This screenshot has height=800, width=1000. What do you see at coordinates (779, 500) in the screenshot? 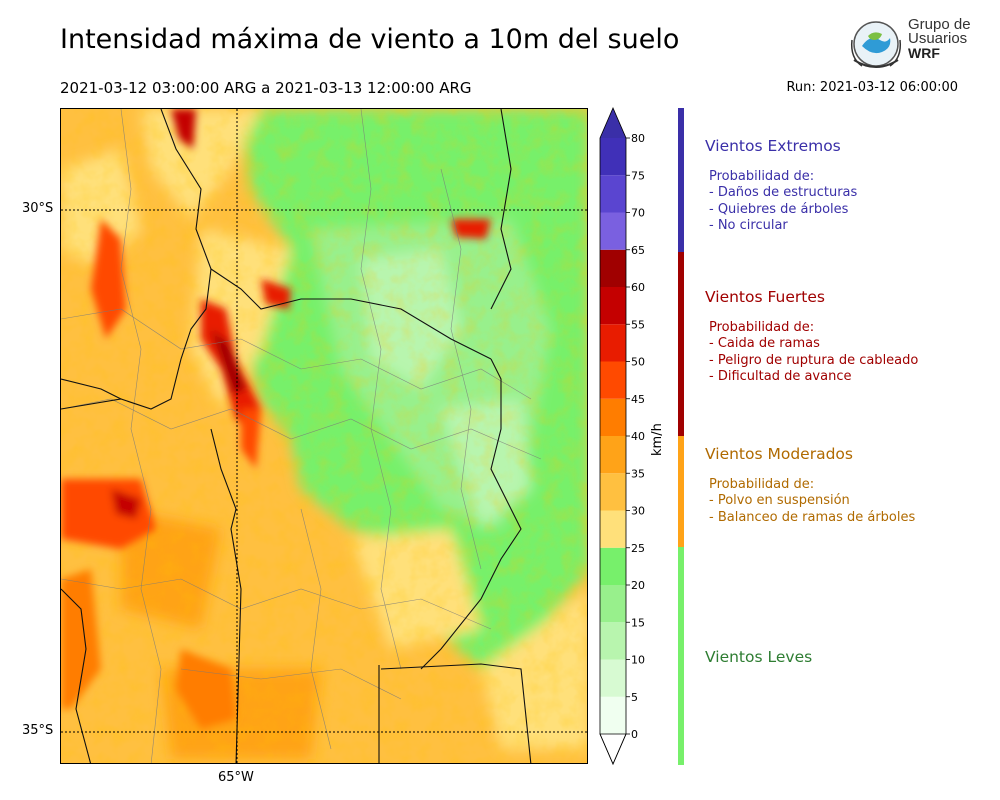
I see `category-line: - Polvo en suspensión` at bounding box center [779, 500].